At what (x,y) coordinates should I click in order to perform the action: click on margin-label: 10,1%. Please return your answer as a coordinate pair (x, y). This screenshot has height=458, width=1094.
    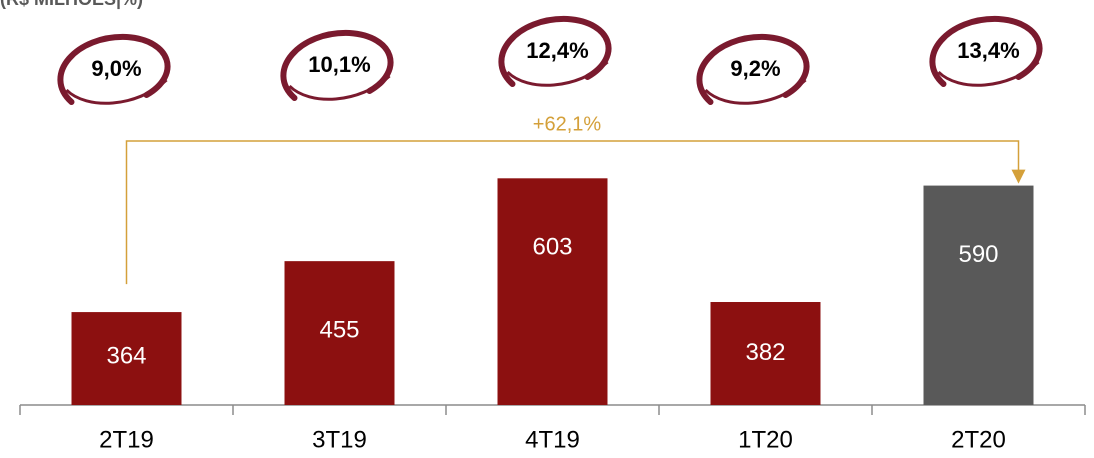
    Looking at the image, I should click on (339, 64).